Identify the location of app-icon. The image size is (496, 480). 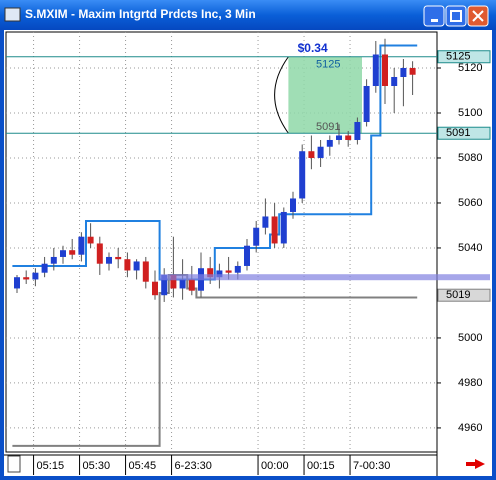
(12, 14).